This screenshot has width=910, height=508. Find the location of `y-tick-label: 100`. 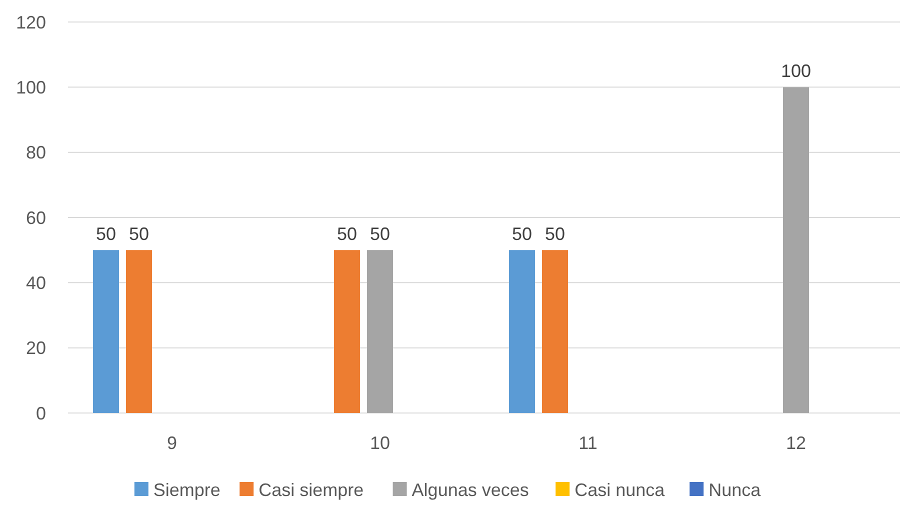

y-tick-label: 100 is located at coordinates (31, 87).